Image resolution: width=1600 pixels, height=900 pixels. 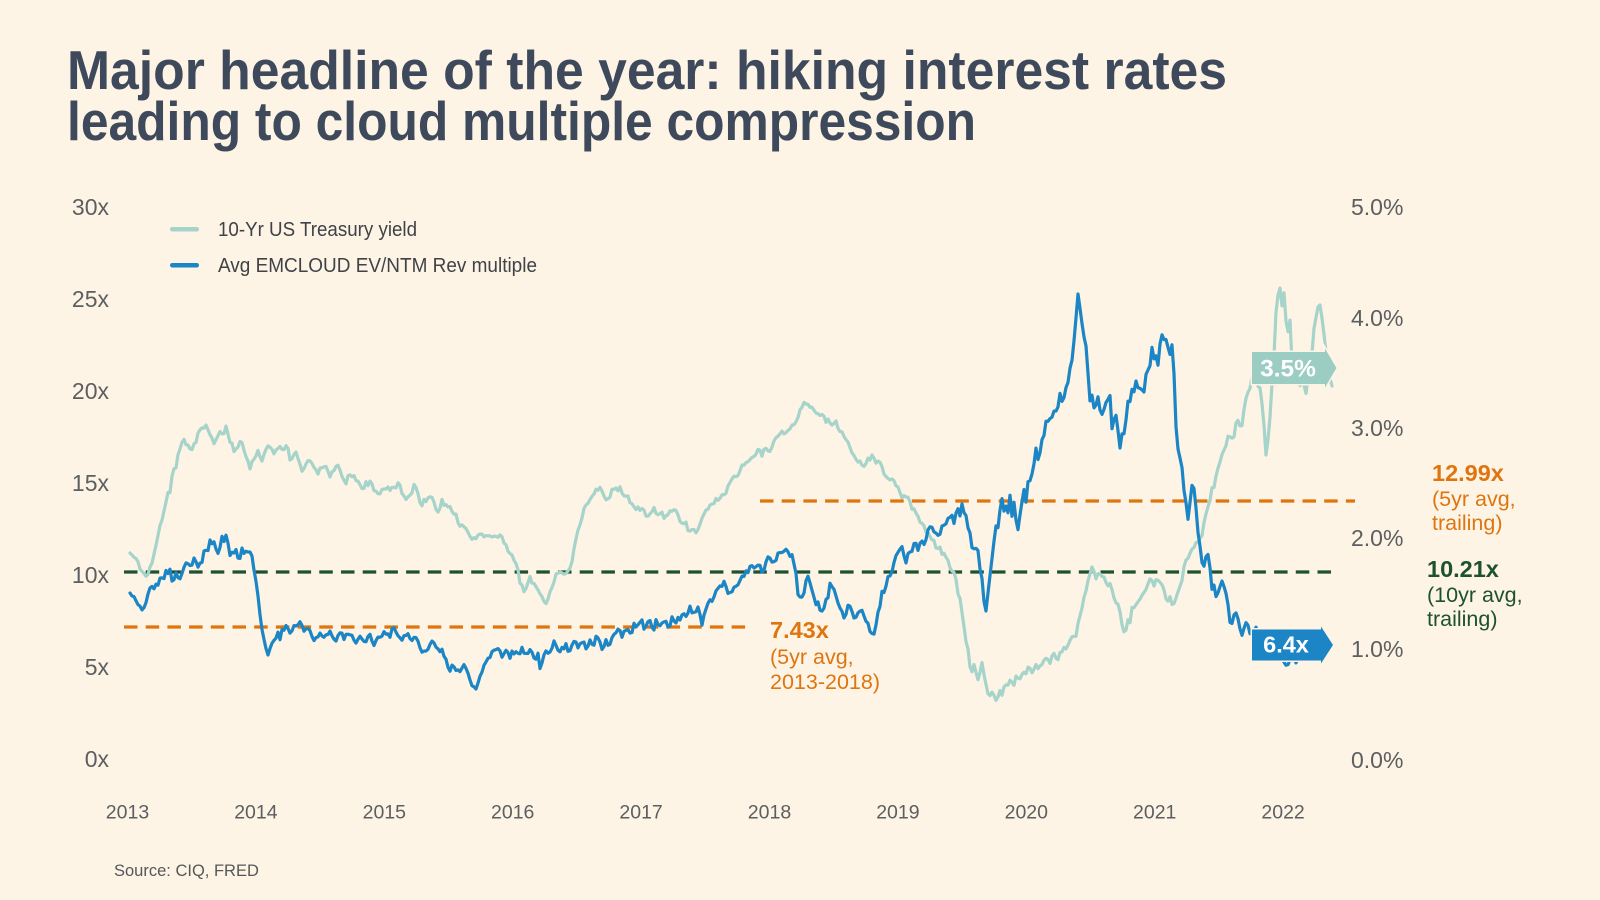 What do you see at coordinates (825, 682) in the screenshot?
I see `svg-text: 2013-2018)` at bounding box center [825, 682].